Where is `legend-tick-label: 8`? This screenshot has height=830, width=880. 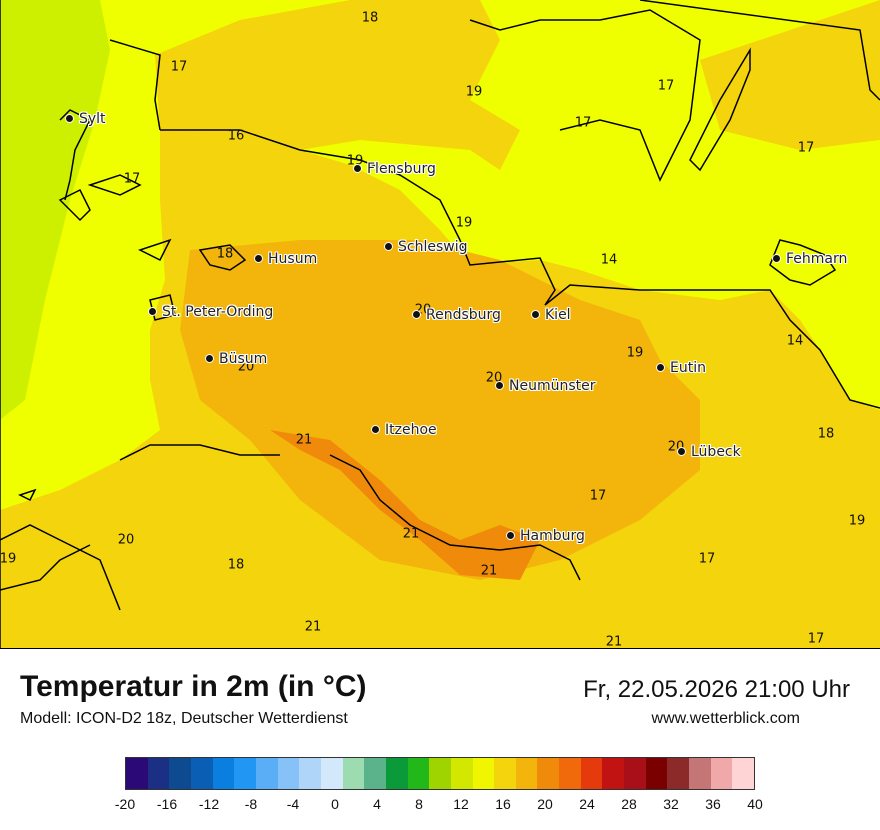
legend-tick-label: 8 is located at coordinates (419, 804).